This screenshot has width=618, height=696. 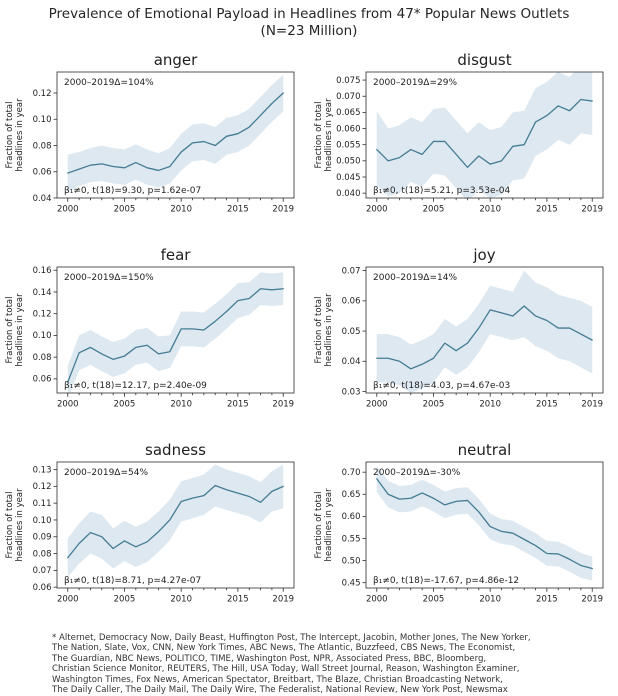 I want to click on y-tick-label: 0.55, so click(x=351, y=539).